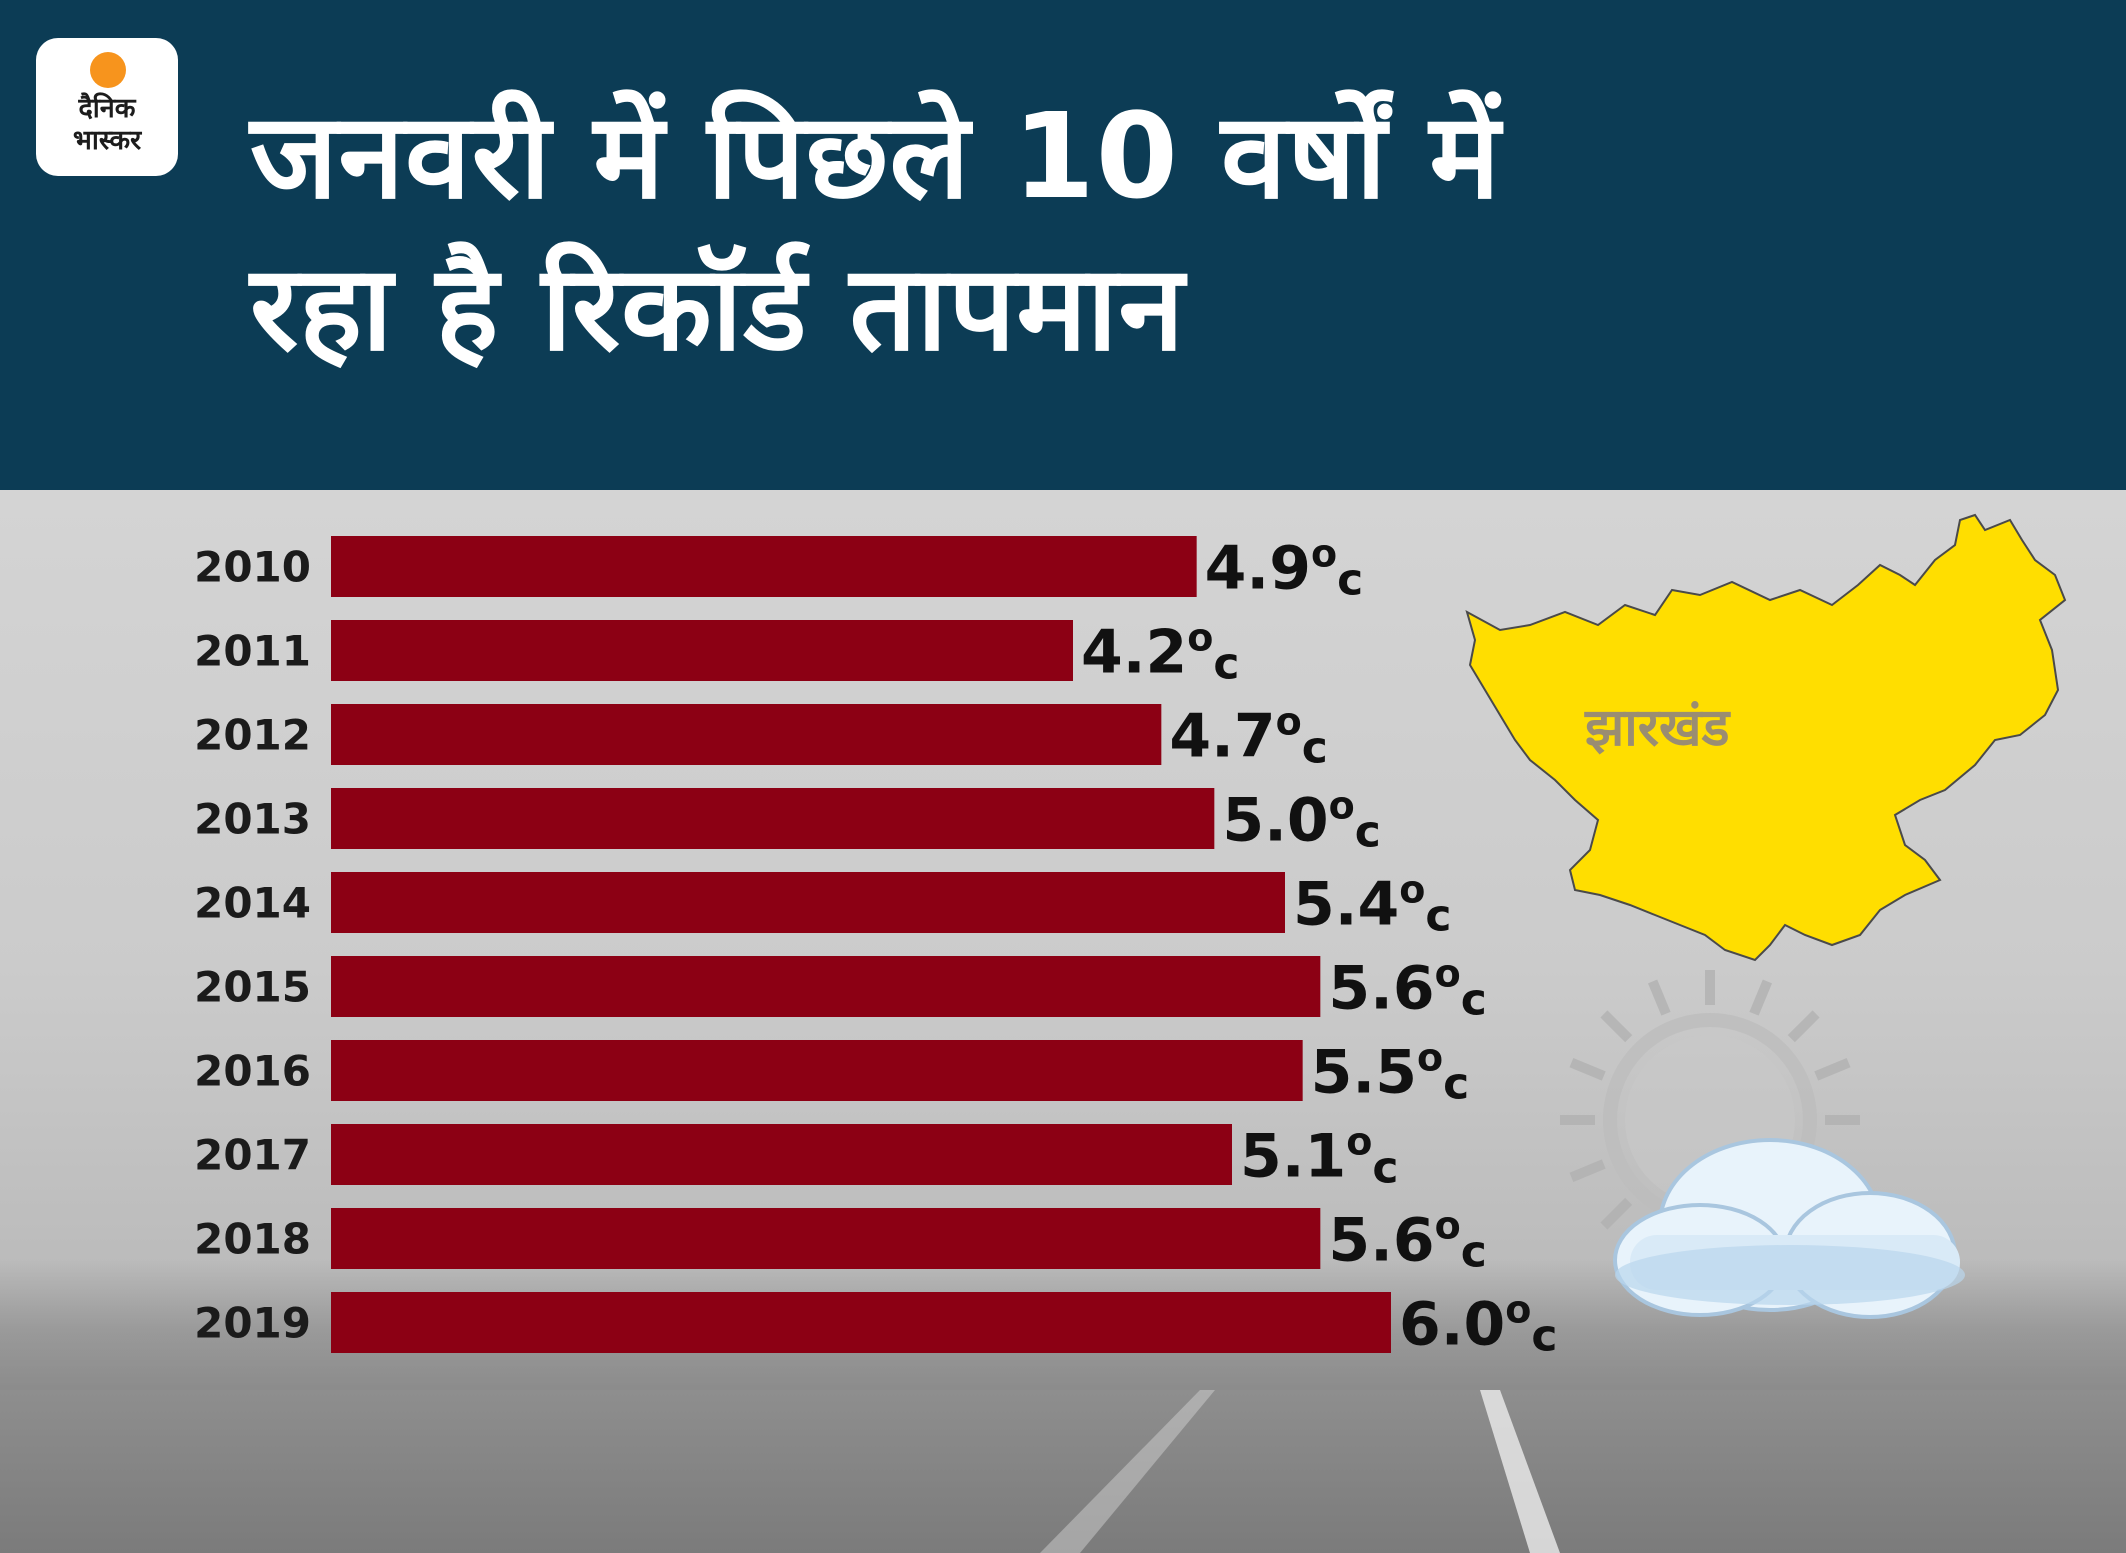  What do you see at coordinates (252, 1239) in the screenshot?
I see `year-label: 2018` at bounding box center [252, 1239].